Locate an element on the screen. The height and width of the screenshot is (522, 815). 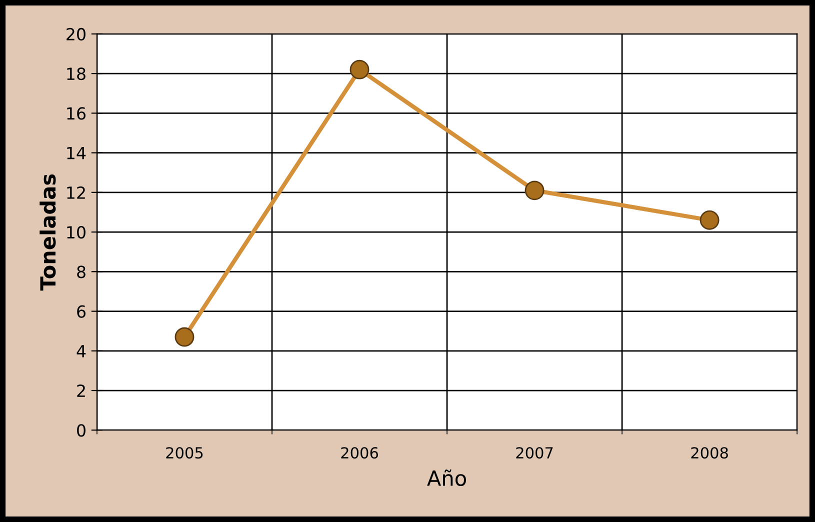
y-tick-label: 12 is located at coordinates (76, 192).